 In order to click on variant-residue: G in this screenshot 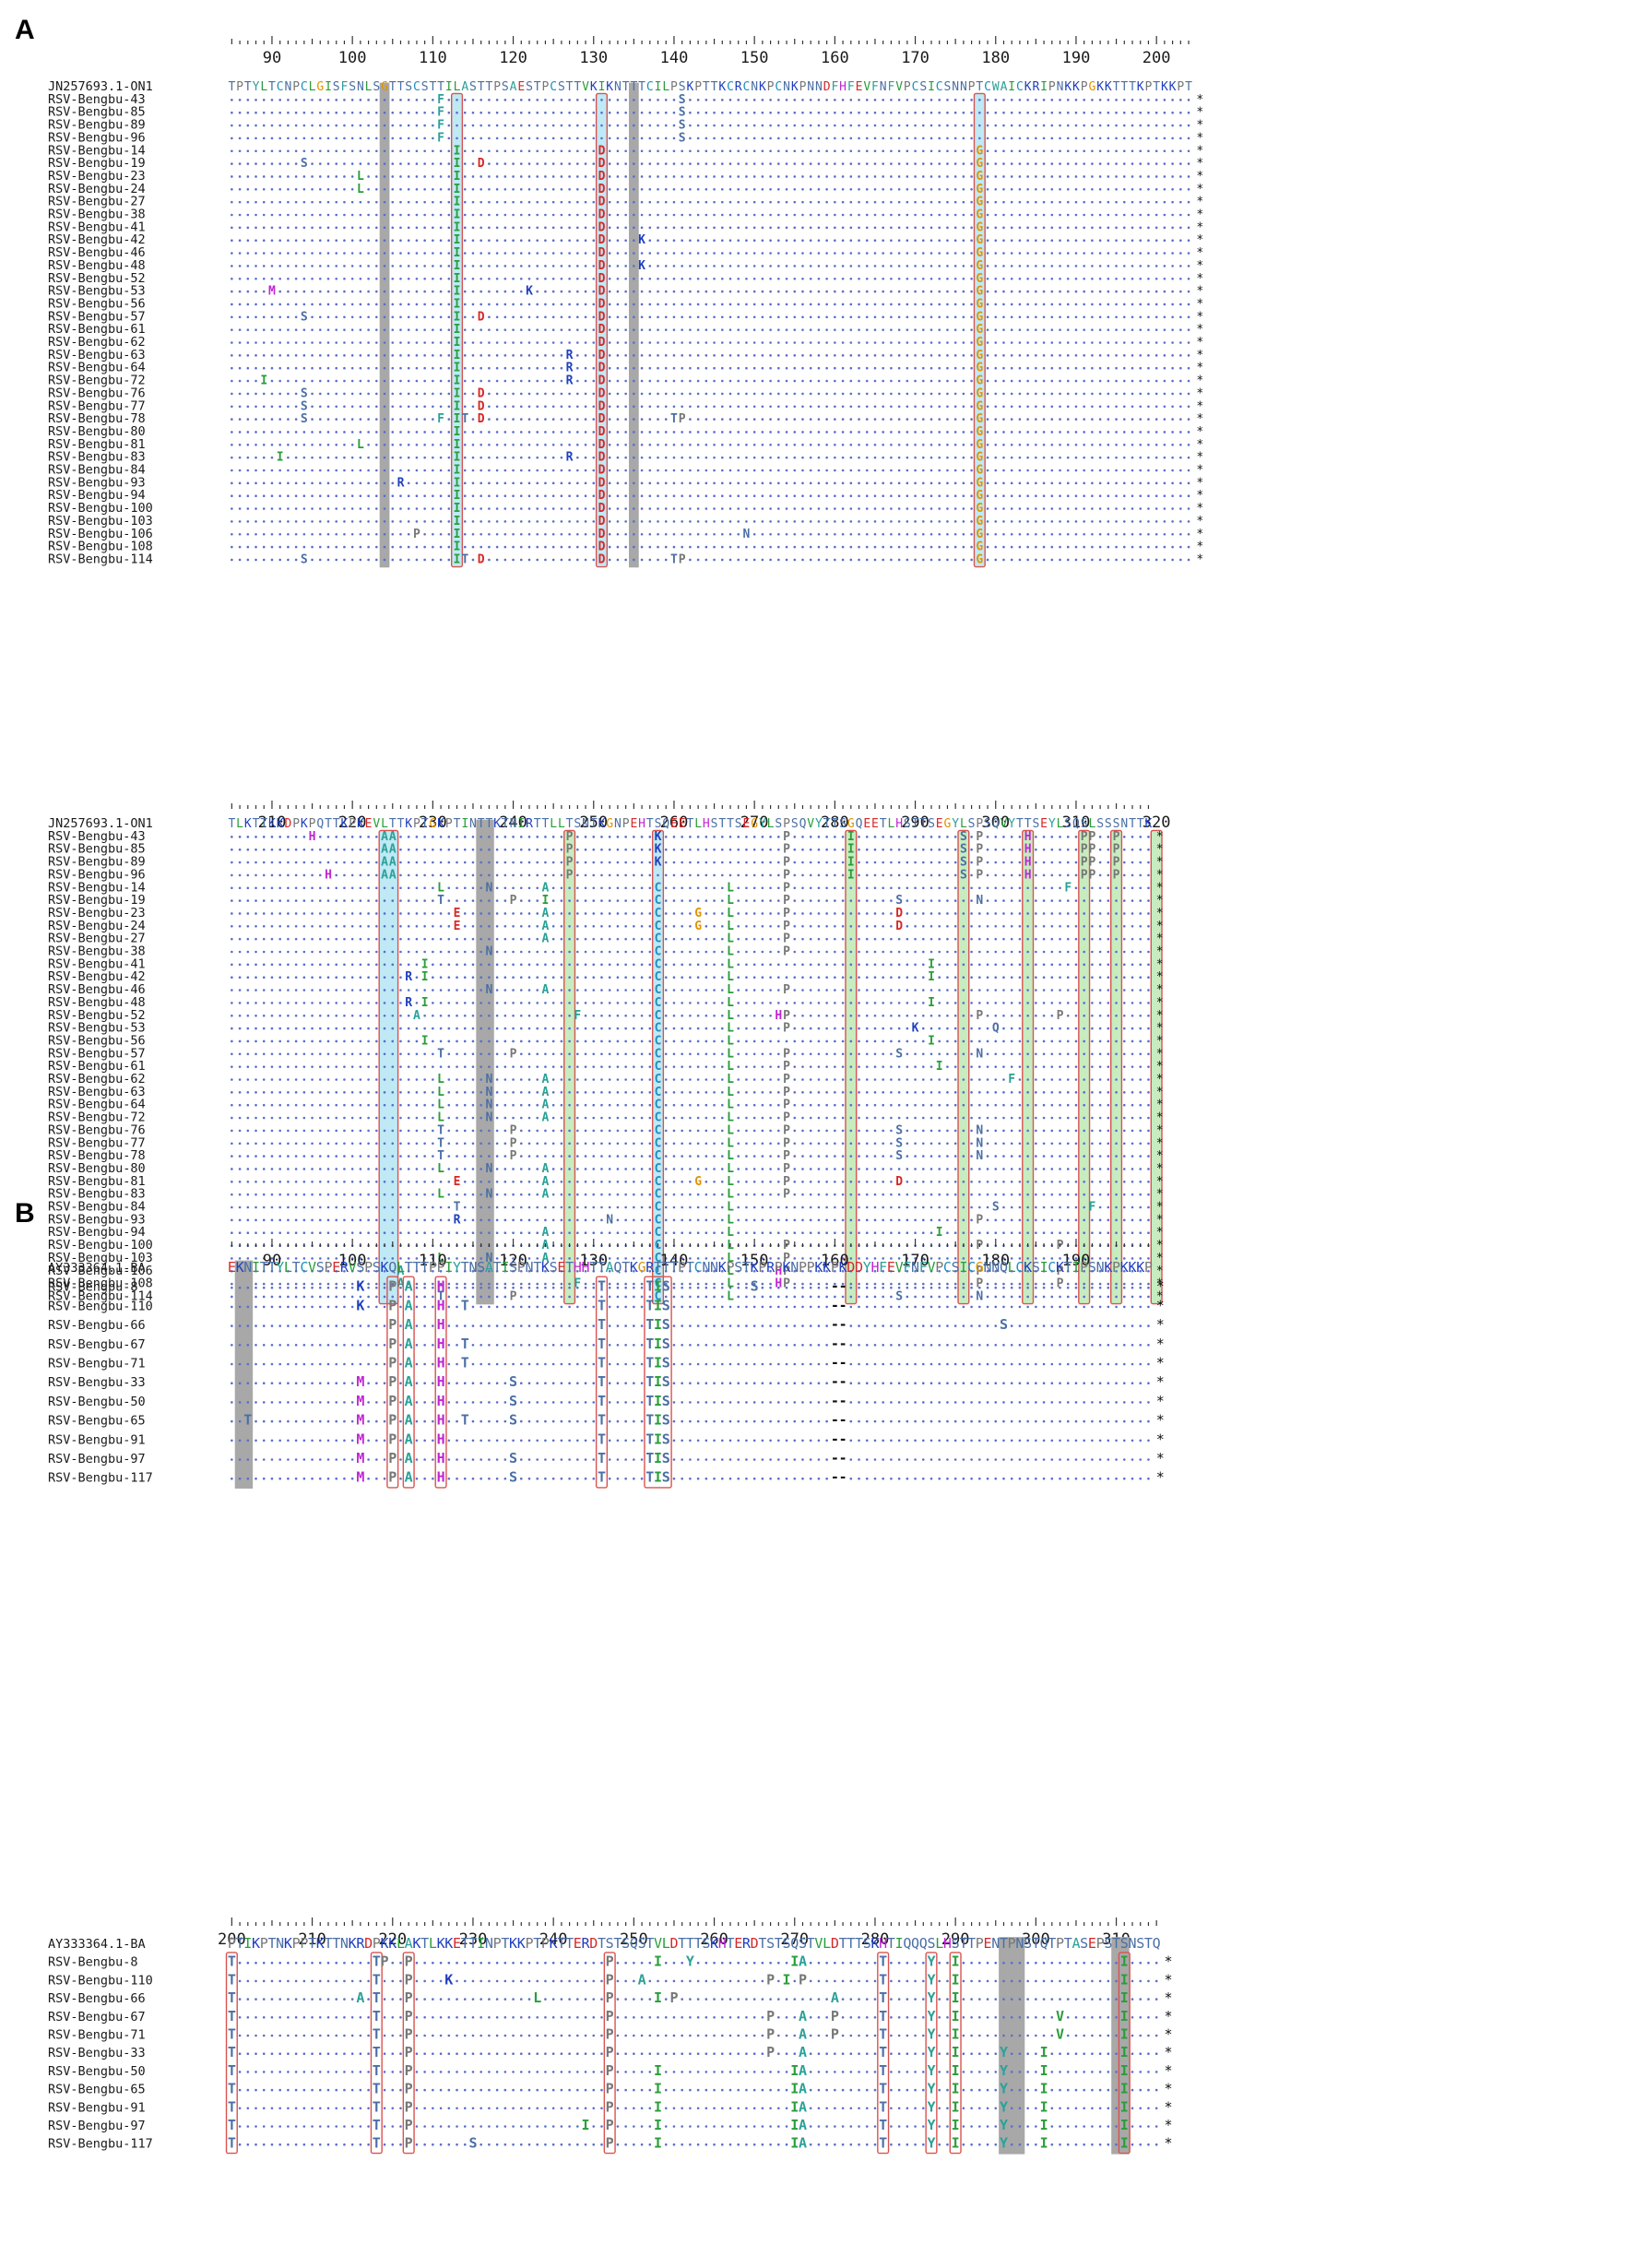, I will do `click(979, 202)`.